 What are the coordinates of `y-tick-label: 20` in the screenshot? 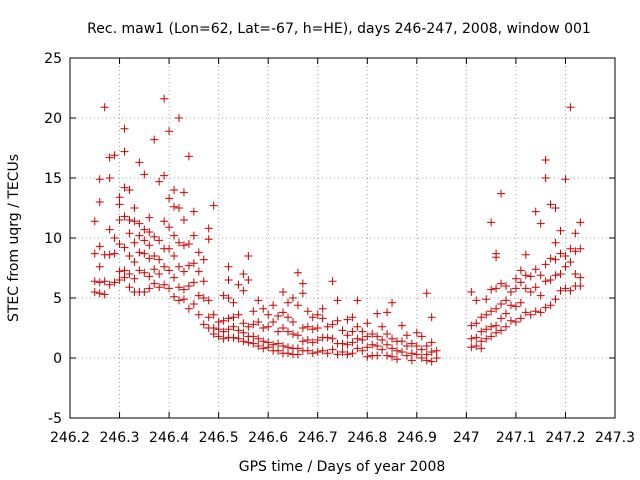 It's located at (53, 119).